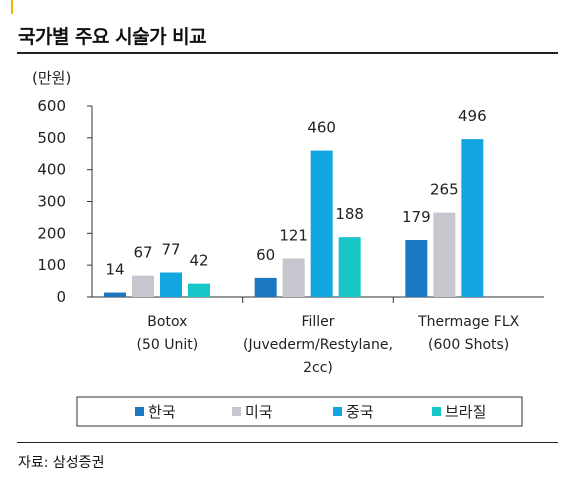 This screenshot has height=490, width=574. What do you see at coordinates (259, 412) in the screenshot?
I see `legend-label: 미국` at bounding box center [259, 412].